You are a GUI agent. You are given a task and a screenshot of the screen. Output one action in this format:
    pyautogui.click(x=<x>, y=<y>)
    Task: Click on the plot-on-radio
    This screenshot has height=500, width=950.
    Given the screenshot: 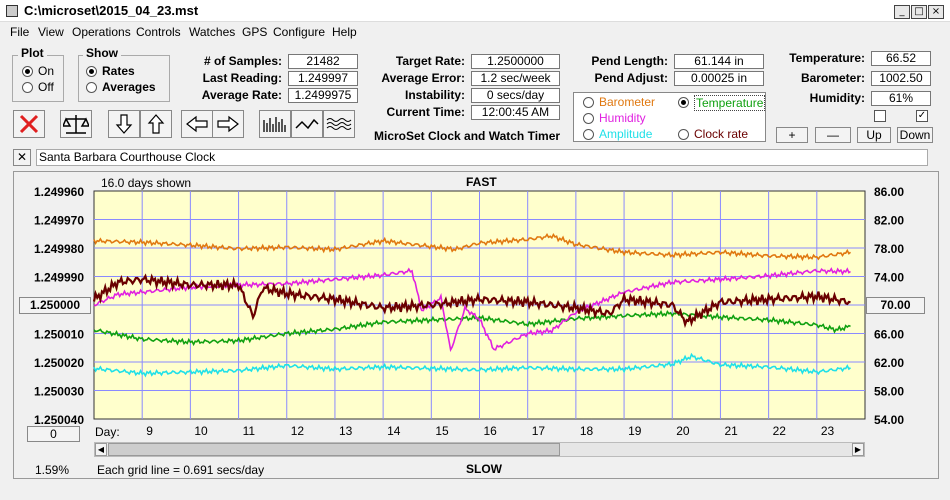 What is the action you would take?
    pyautogui.click(x=27, y=71)
    